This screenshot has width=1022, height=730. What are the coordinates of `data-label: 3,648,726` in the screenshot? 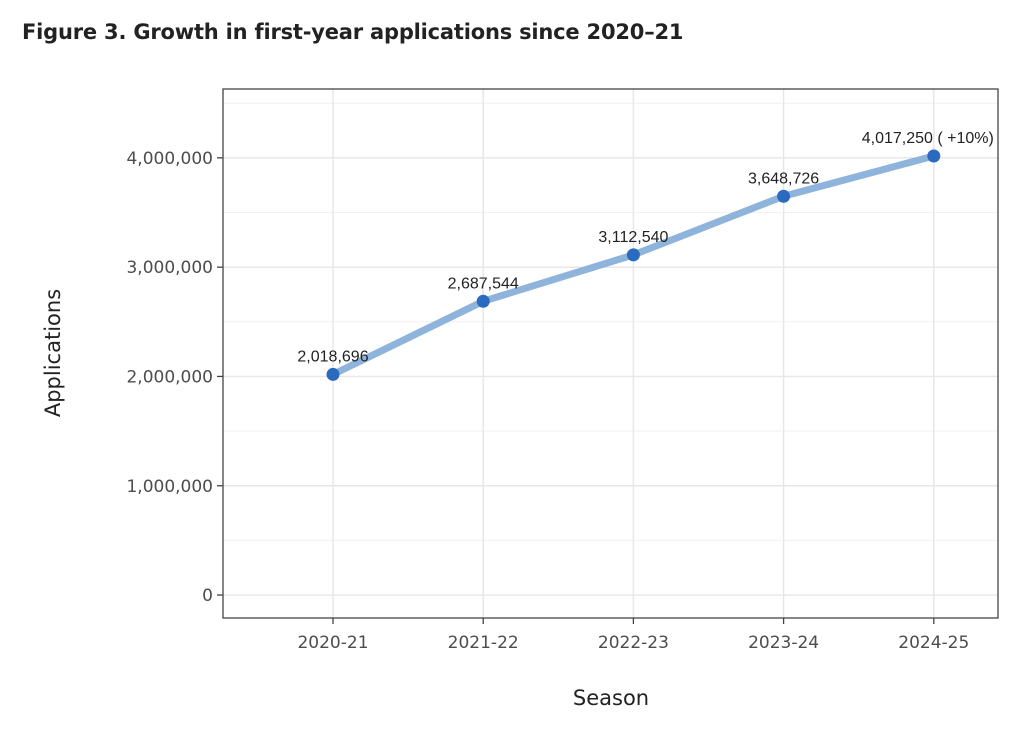 It's located at (783, 178).